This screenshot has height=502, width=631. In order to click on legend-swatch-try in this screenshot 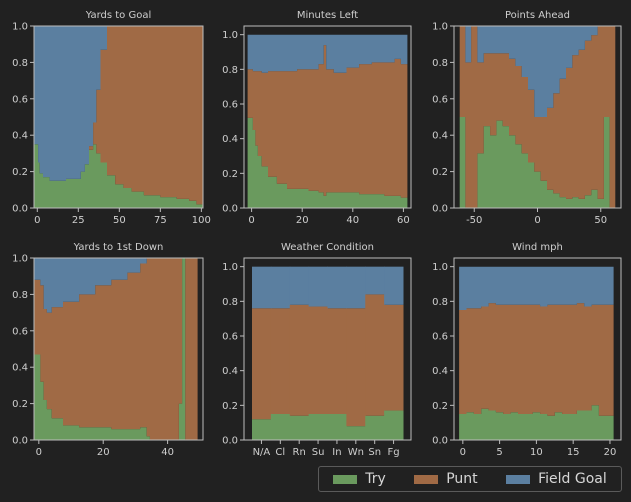, I will do `click(345, 479)`.